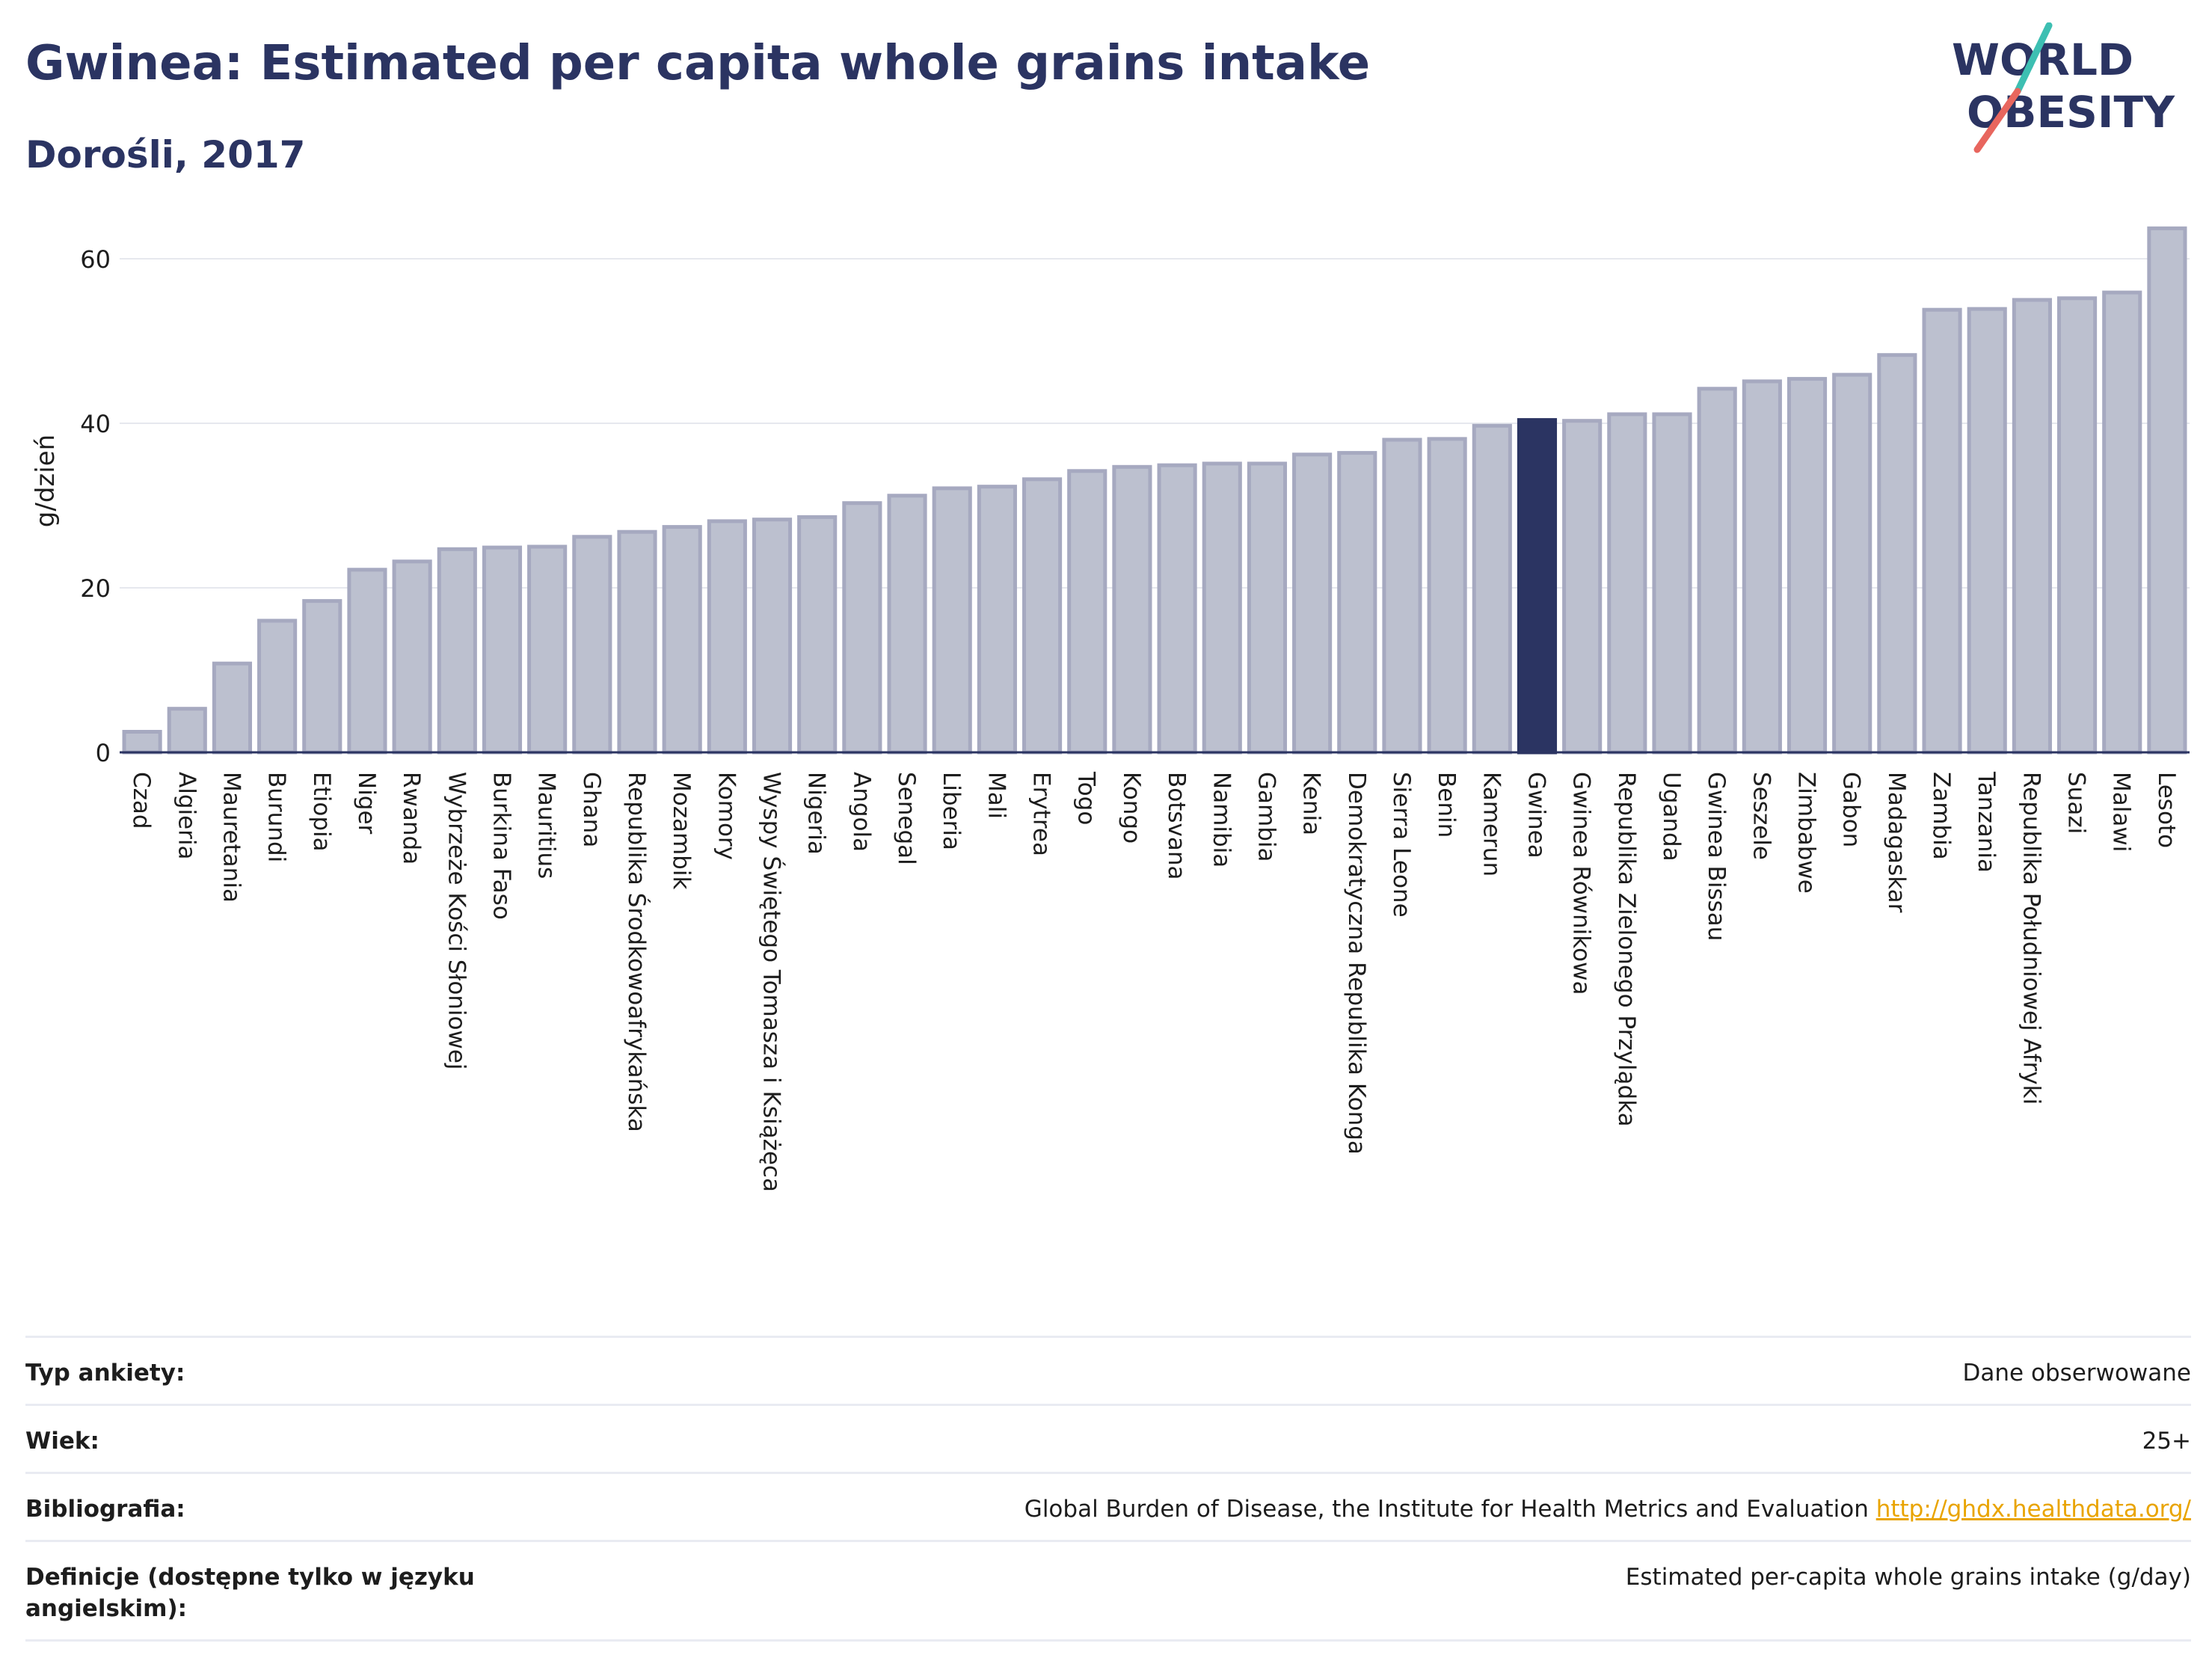 The height and width of the screenshot is (1655, 2212). Describe the element at coordinates (2121, 812) in the screenshot. I see `x-tick-label: Malawi` at that location.